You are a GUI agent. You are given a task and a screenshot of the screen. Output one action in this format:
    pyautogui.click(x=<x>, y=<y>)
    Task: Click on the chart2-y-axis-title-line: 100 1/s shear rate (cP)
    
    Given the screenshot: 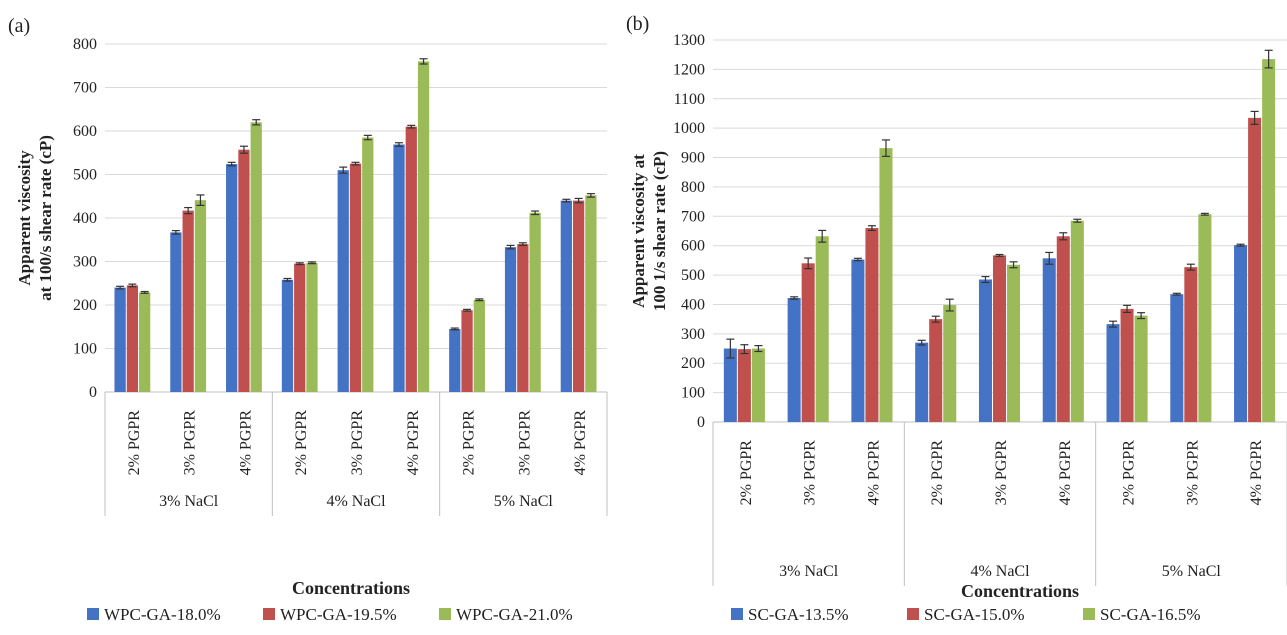 What is the action you would take?
    pyautogui.click(x=659, y=231)
    